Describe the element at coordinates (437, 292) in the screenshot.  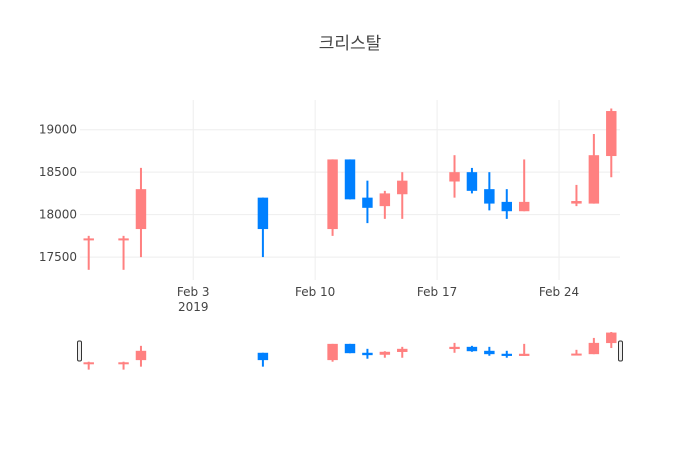
I see `x-tick-label: Feb 17` at that location.